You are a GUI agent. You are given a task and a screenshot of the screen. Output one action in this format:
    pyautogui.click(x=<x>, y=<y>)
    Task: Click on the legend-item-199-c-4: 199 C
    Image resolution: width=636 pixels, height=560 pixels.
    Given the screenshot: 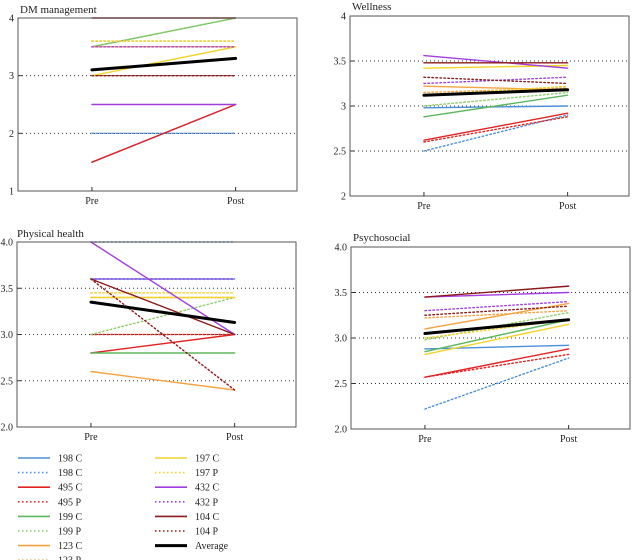 What is the action you would take?
    pyautogui.click(x=50, y=517)
    